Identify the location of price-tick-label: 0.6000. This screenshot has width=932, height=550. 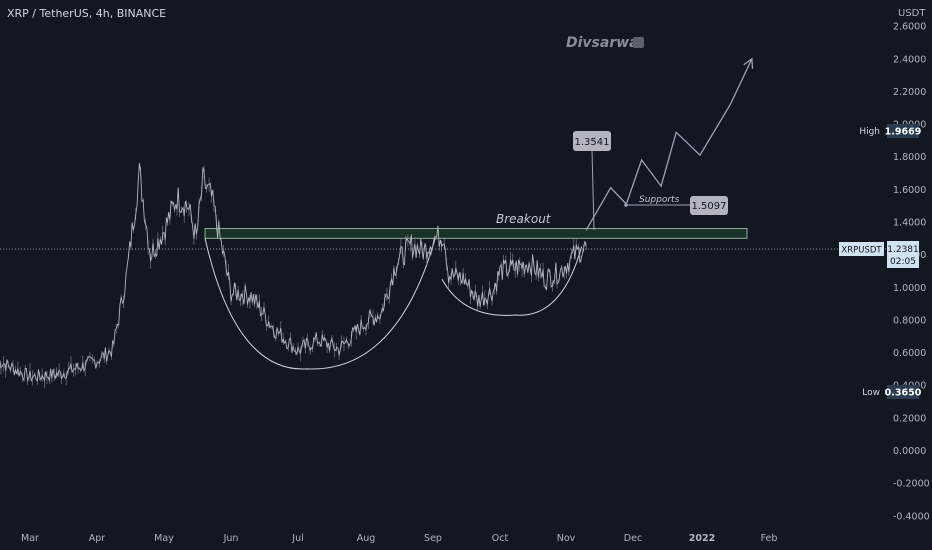
(909, 353).